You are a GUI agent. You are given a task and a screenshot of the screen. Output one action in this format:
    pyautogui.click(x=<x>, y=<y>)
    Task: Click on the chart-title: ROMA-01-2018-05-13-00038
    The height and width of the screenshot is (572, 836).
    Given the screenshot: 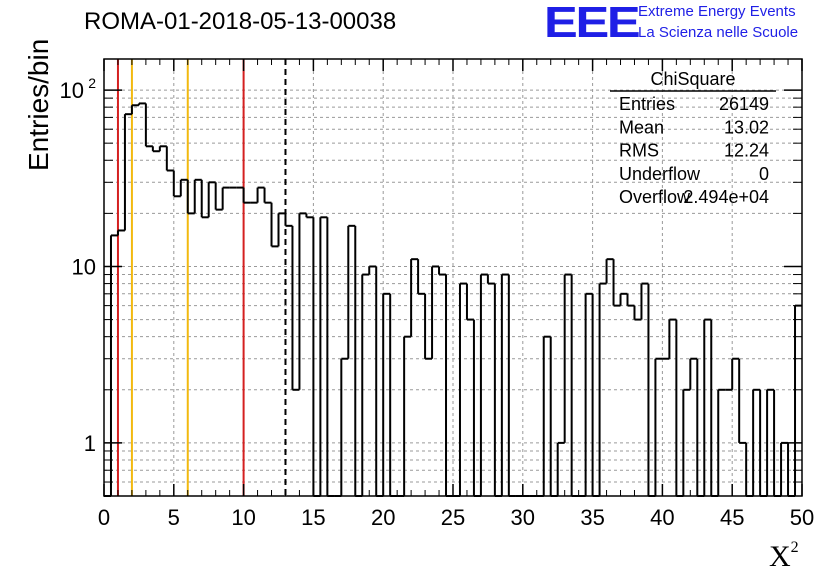 What is the action you would take?
    pyautogui.click(x=240, y=21)
    